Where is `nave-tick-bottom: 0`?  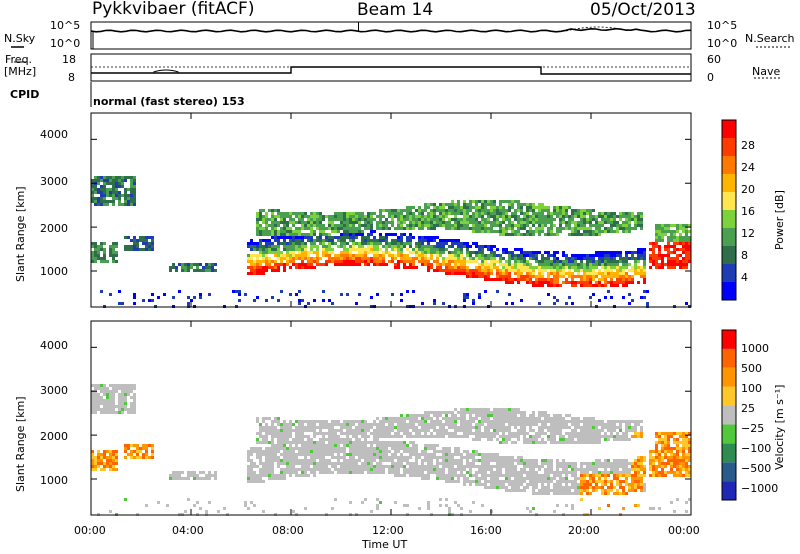 nave-tick-bottom: 0 is located at coordinates (710, 77).